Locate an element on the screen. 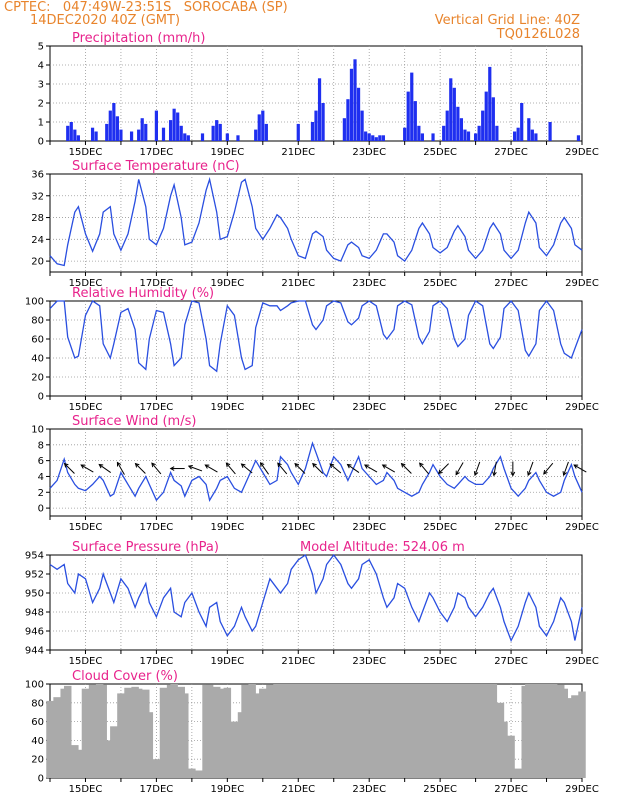 This screenshot has height=800, width=618. y-tick-label: 4 is located at coordinates (41, 66).